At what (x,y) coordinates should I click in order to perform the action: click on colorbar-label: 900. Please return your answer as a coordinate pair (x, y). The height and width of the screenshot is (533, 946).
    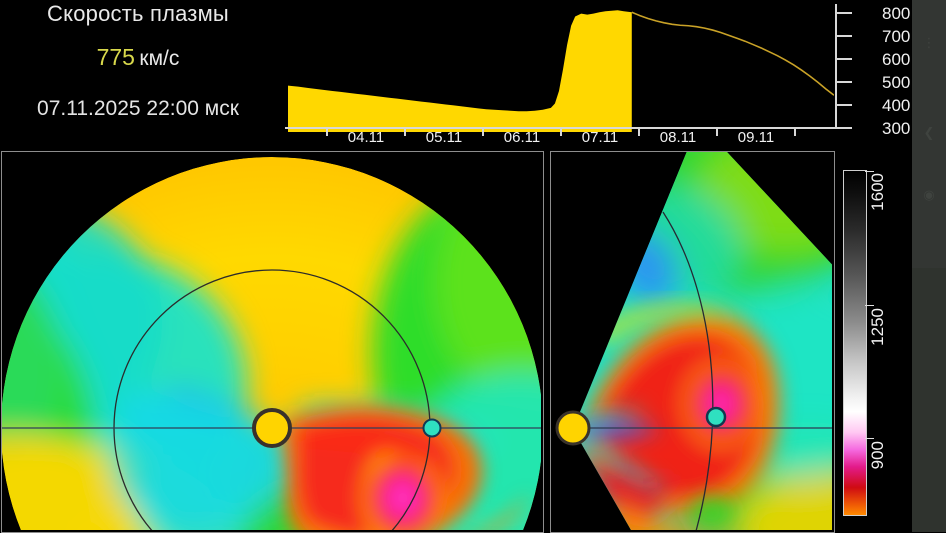
    Looking at the image, I should click on (877, 455).